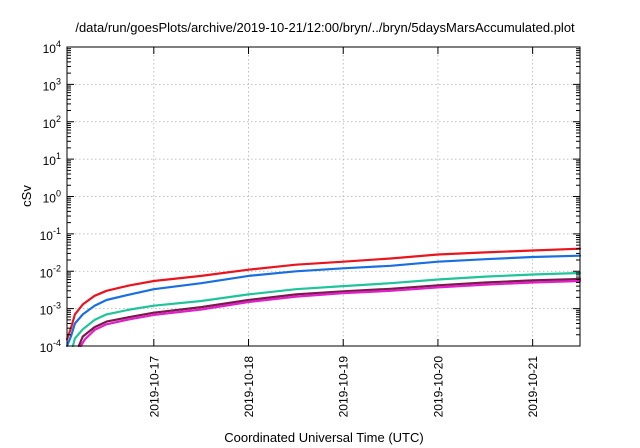 The height and width of the screenshot is (448, 640). I want to click on y-tick-label: 10³, so click(52, 84).